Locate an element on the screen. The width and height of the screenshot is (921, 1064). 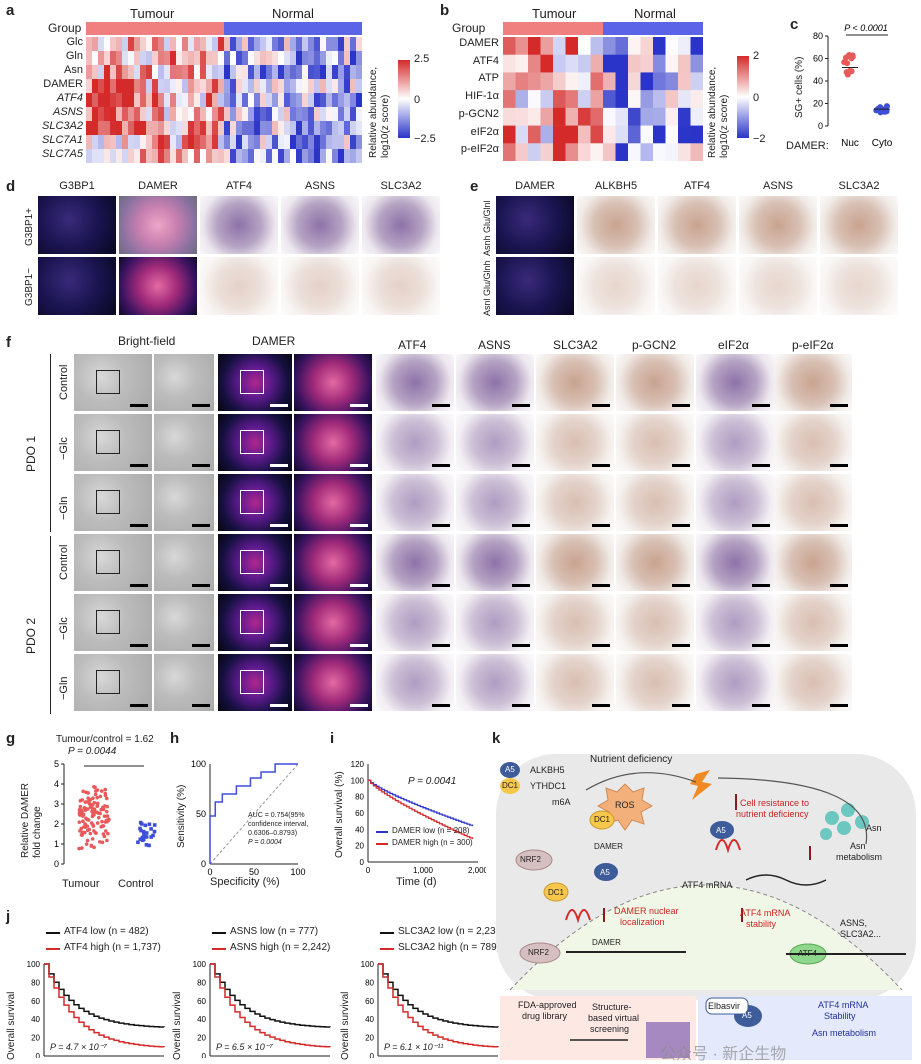
panel-label-i: i is located at coordinates (332, 738).